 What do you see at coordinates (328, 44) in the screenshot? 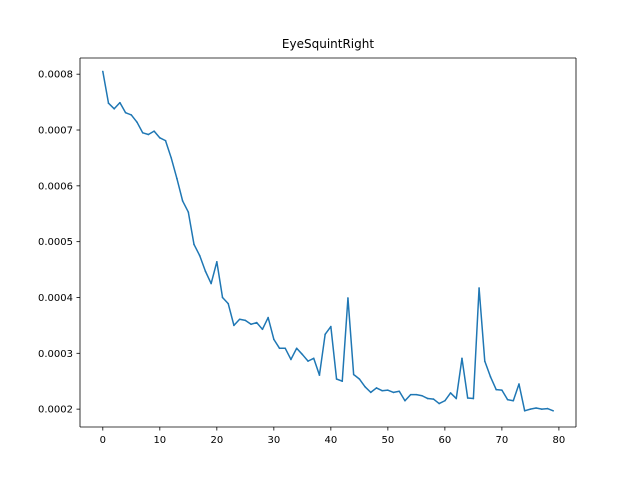
I see `chart-title: EyeSquintRight` at bounding box center [328, 44].